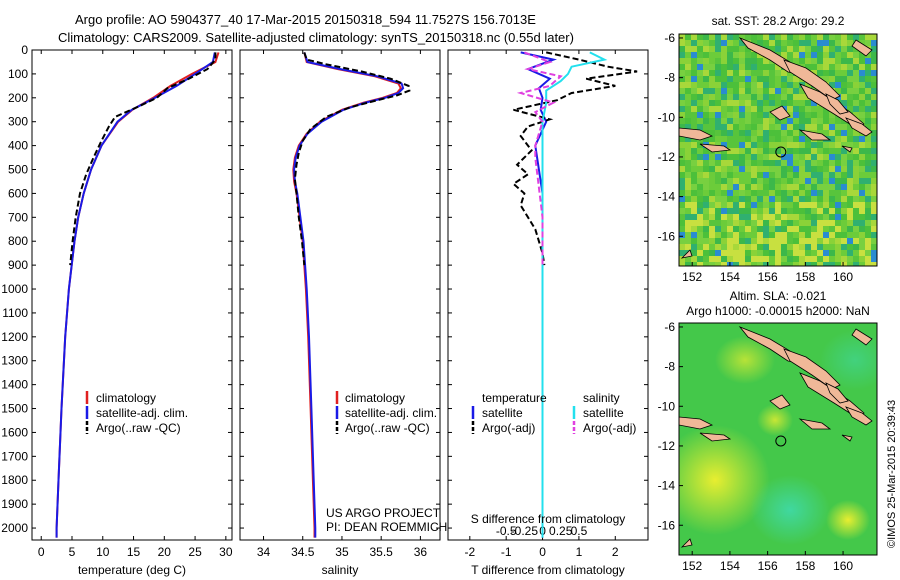  What do you see at coordinates (226, 552) in the screenshot?
I see `x-tick-label: 30` at bounding box center [226, 552].